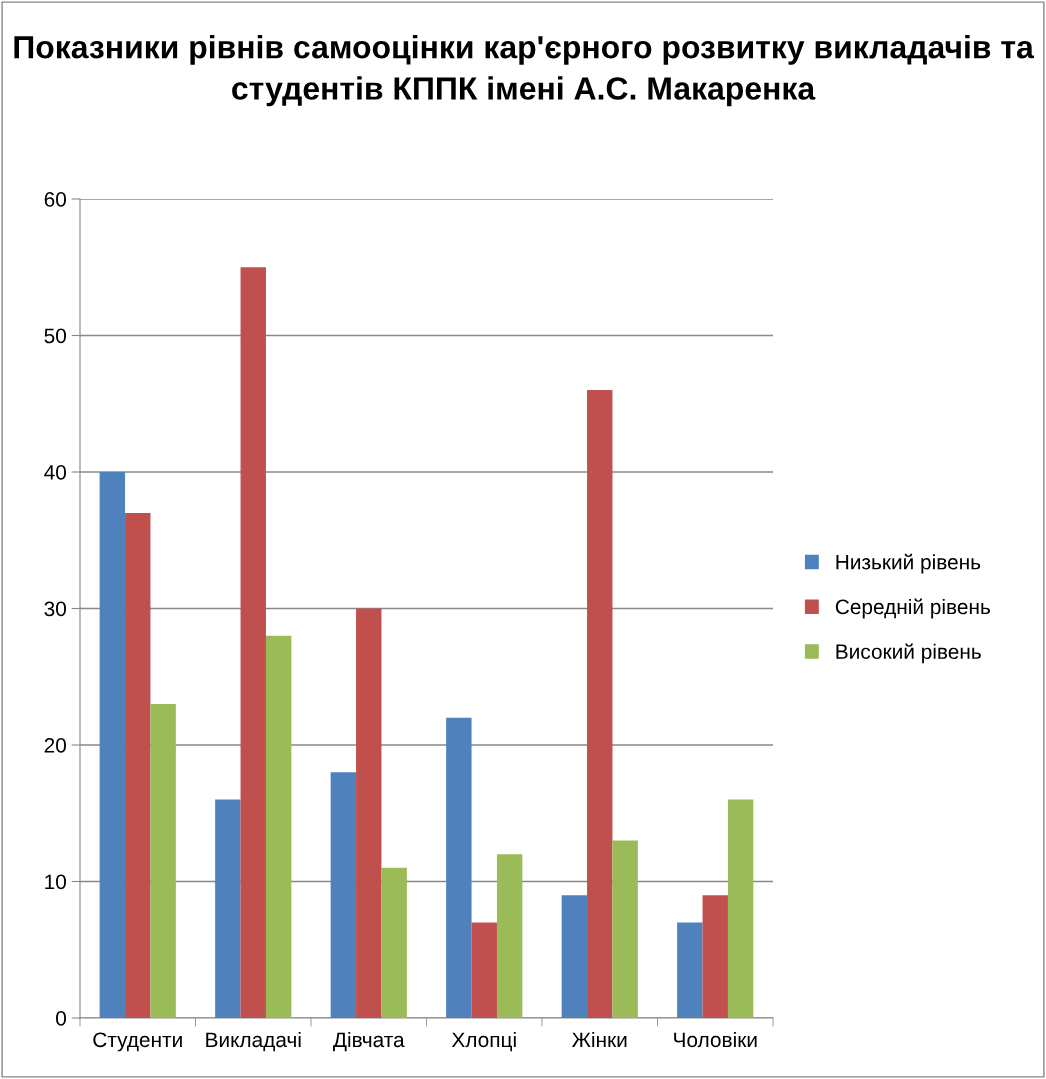 This screenshot has width=1046, height=1079. What do you see at coordinates (55, 472) in the screenshot?
I see `y-tick-label: 40` at bounding box center [55, 472].